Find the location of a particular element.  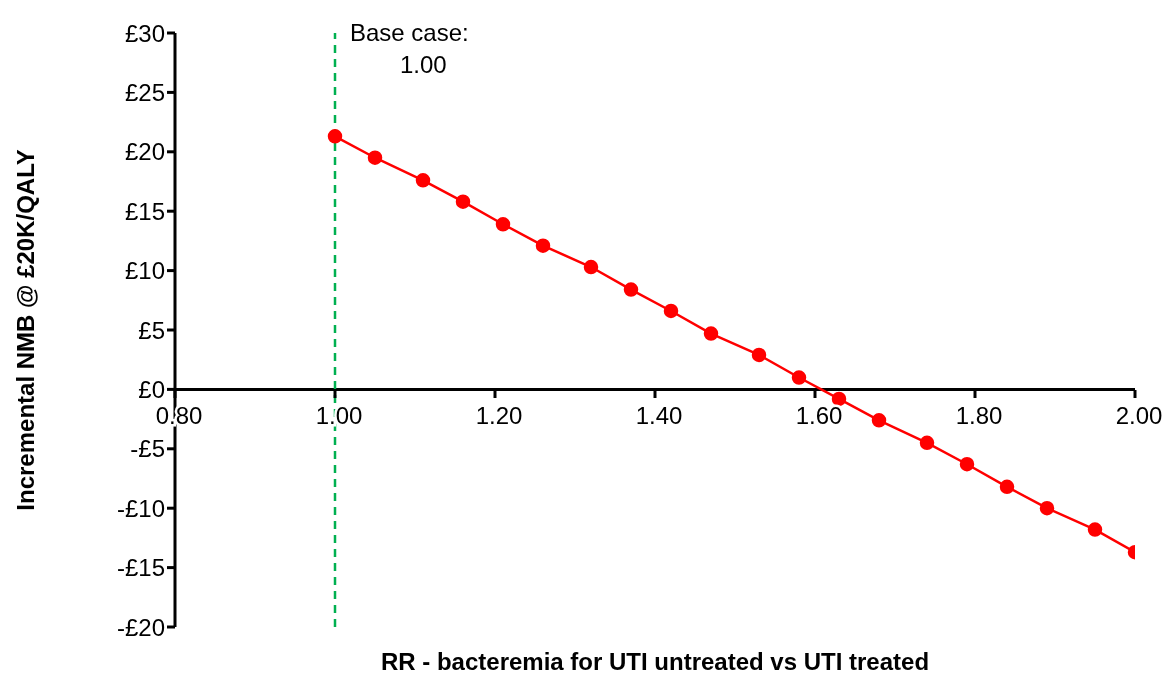

y-tick-label: £10 is located at coordinates (144, 271).